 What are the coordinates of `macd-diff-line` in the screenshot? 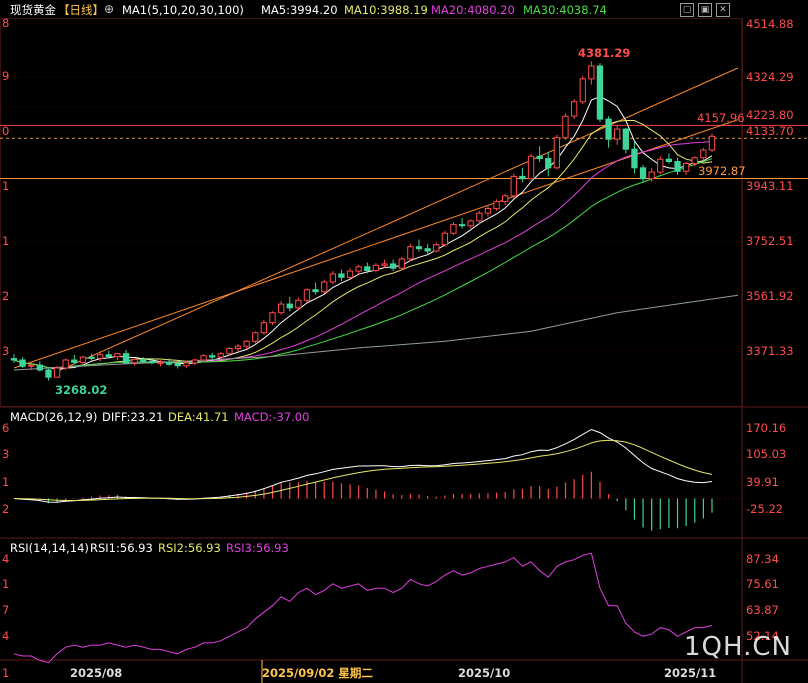 It's located at (363, 465).